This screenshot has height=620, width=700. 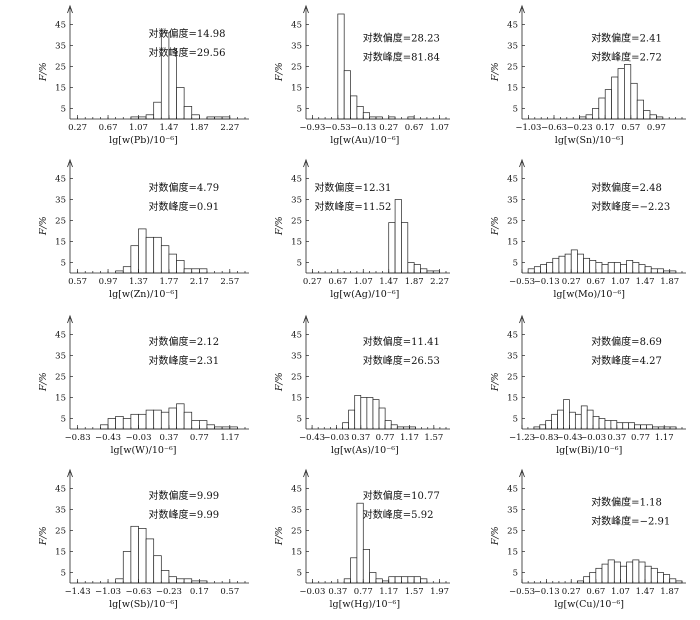 What do you see at coordinates (364, 294) in the screenshot?
I see `x-axis-label: lg[w(Ag)/10⁻⁶]` at bounding box center [364, 294].